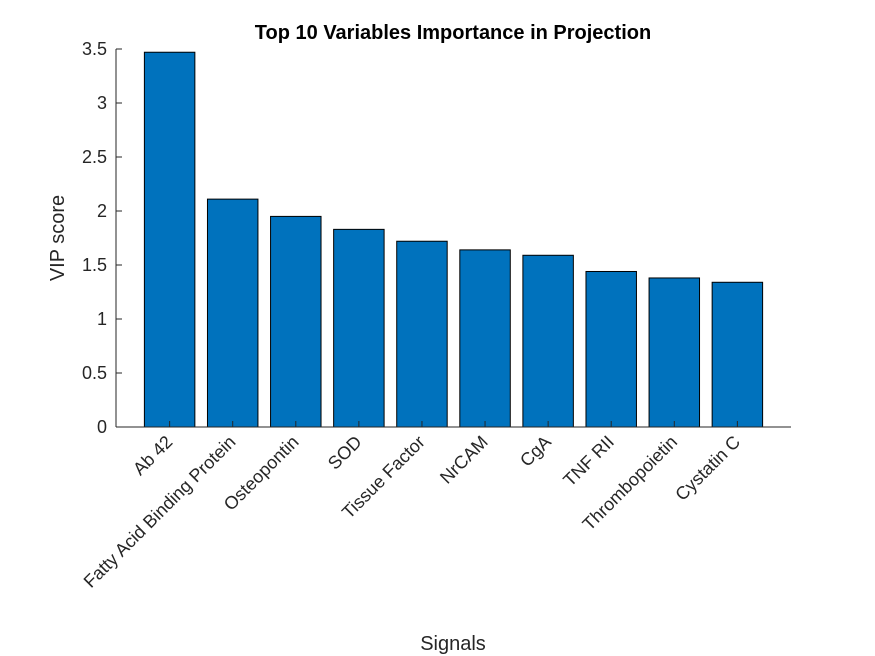 The height and width of the screenshot is (656, 875). What do you see at coordinates (94, 157) in the screenshot?
I see `y-tick-label: 2.5` at bounding box center [94, 157].